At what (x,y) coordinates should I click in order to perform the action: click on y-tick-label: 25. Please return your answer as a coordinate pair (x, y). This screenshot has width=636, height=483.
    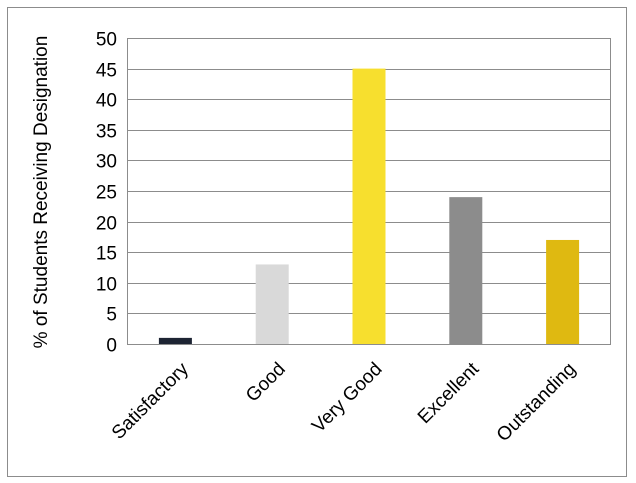
    Looking at the image, I should click on (106, 193).